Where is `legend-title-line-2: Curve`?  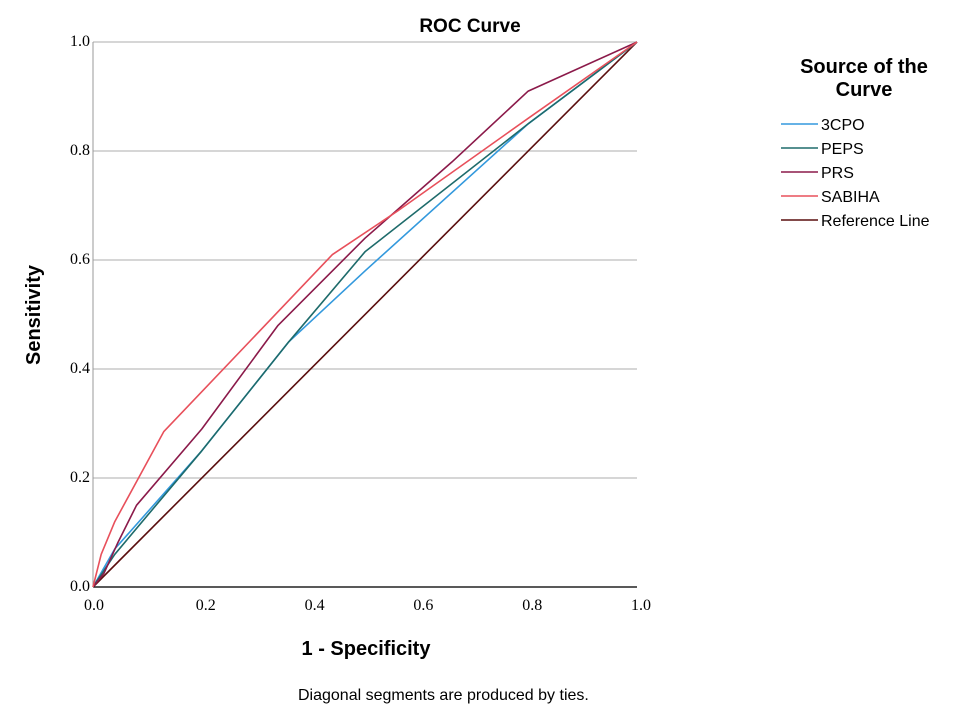
legend-title-line-2: Curve is located at coordinates (864, 90).